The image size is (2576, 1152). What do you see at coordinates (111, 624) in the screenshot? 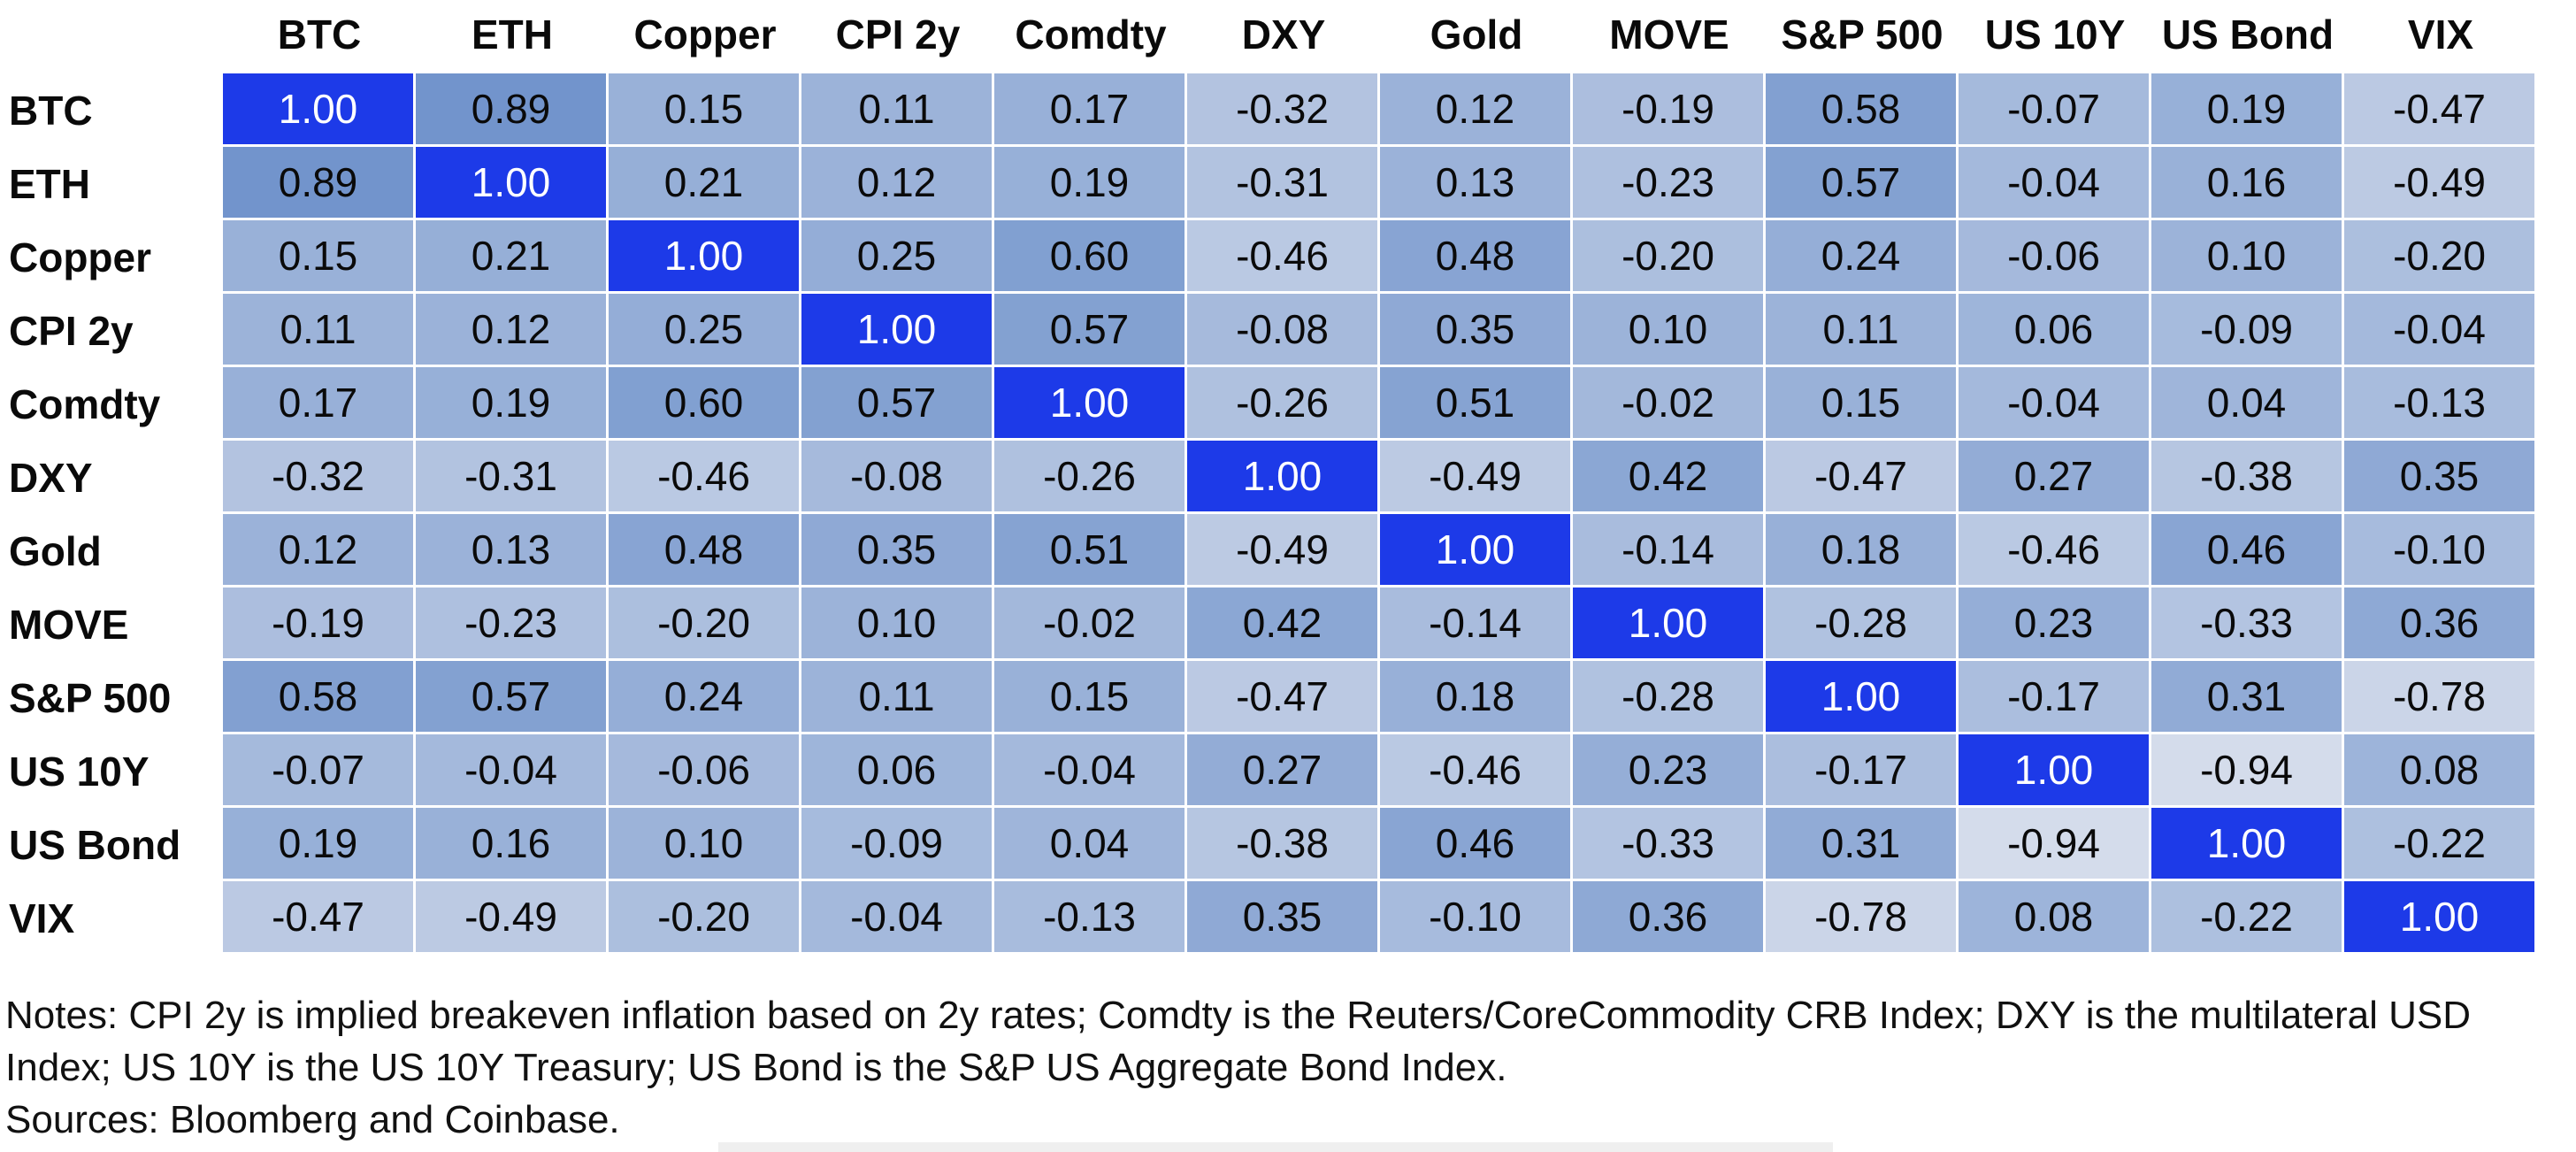
I see `row-label: MOVE` at bounding box center [111, 624].